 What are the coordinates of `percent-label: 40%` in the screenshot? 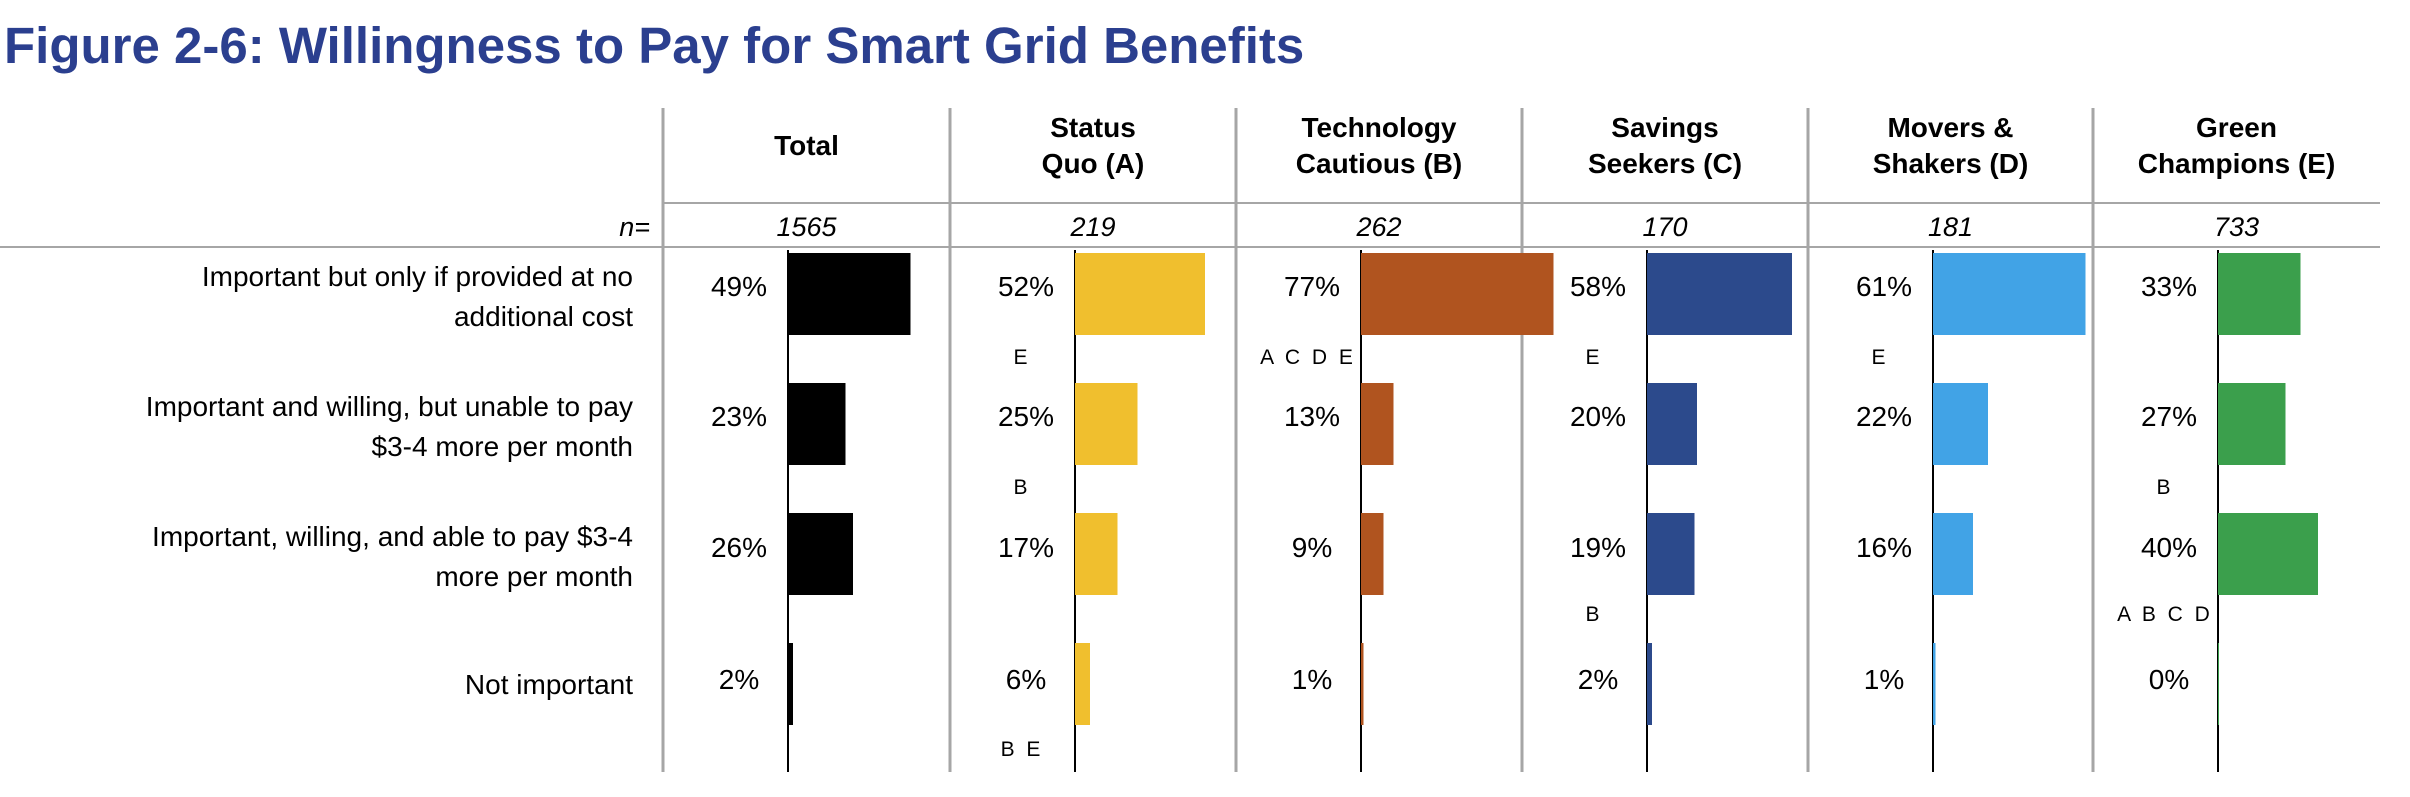 It's located at (2169, 547).